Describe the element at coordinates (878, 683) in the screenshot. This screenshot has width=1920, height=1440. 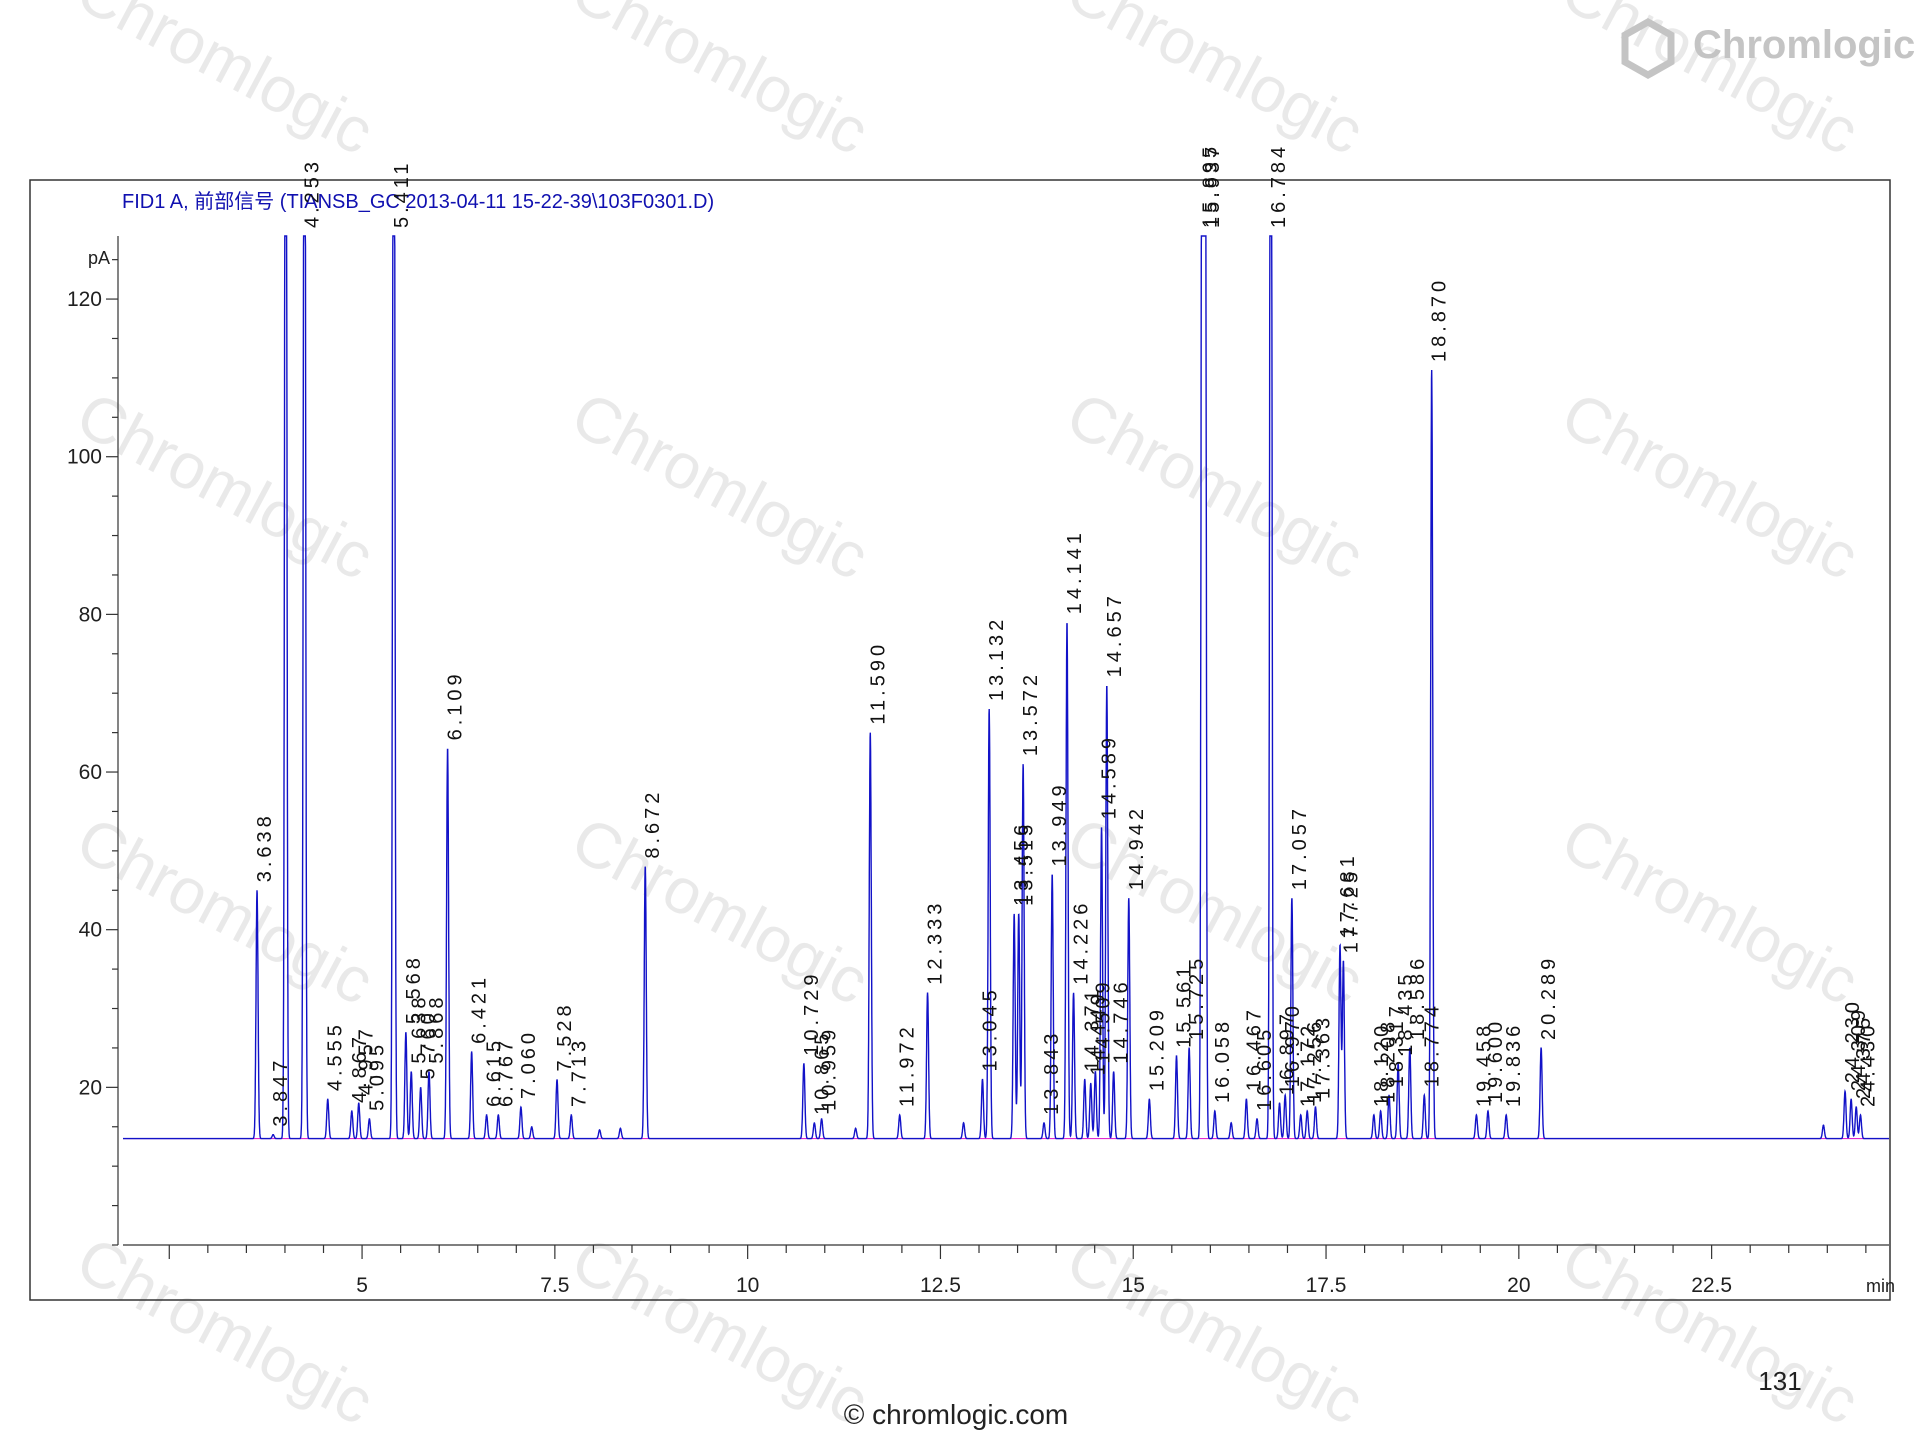
I see `peak-rt-label: 11.590` at that location.